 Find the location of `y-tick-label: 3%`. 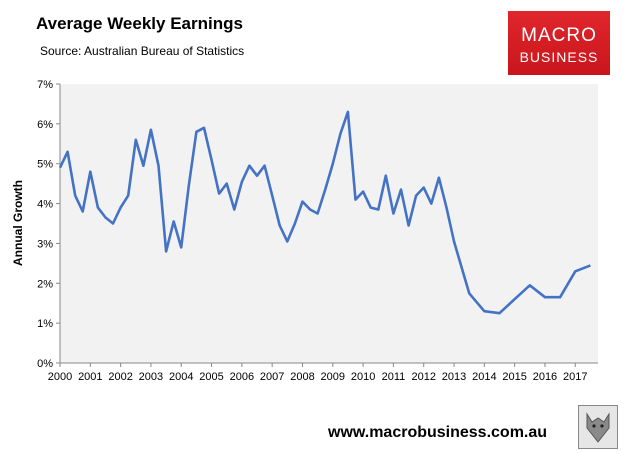

y-tick-label: 3% is located at coordinates (45, 244).